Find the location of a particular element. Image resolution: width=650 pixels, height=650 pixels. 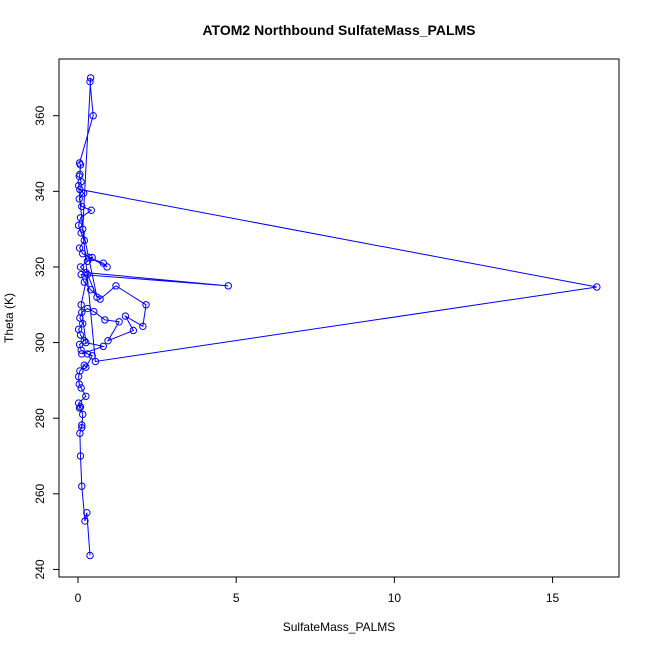

x-axis-label: SulfateMass_PALMS is located at coordinates (339, 627).